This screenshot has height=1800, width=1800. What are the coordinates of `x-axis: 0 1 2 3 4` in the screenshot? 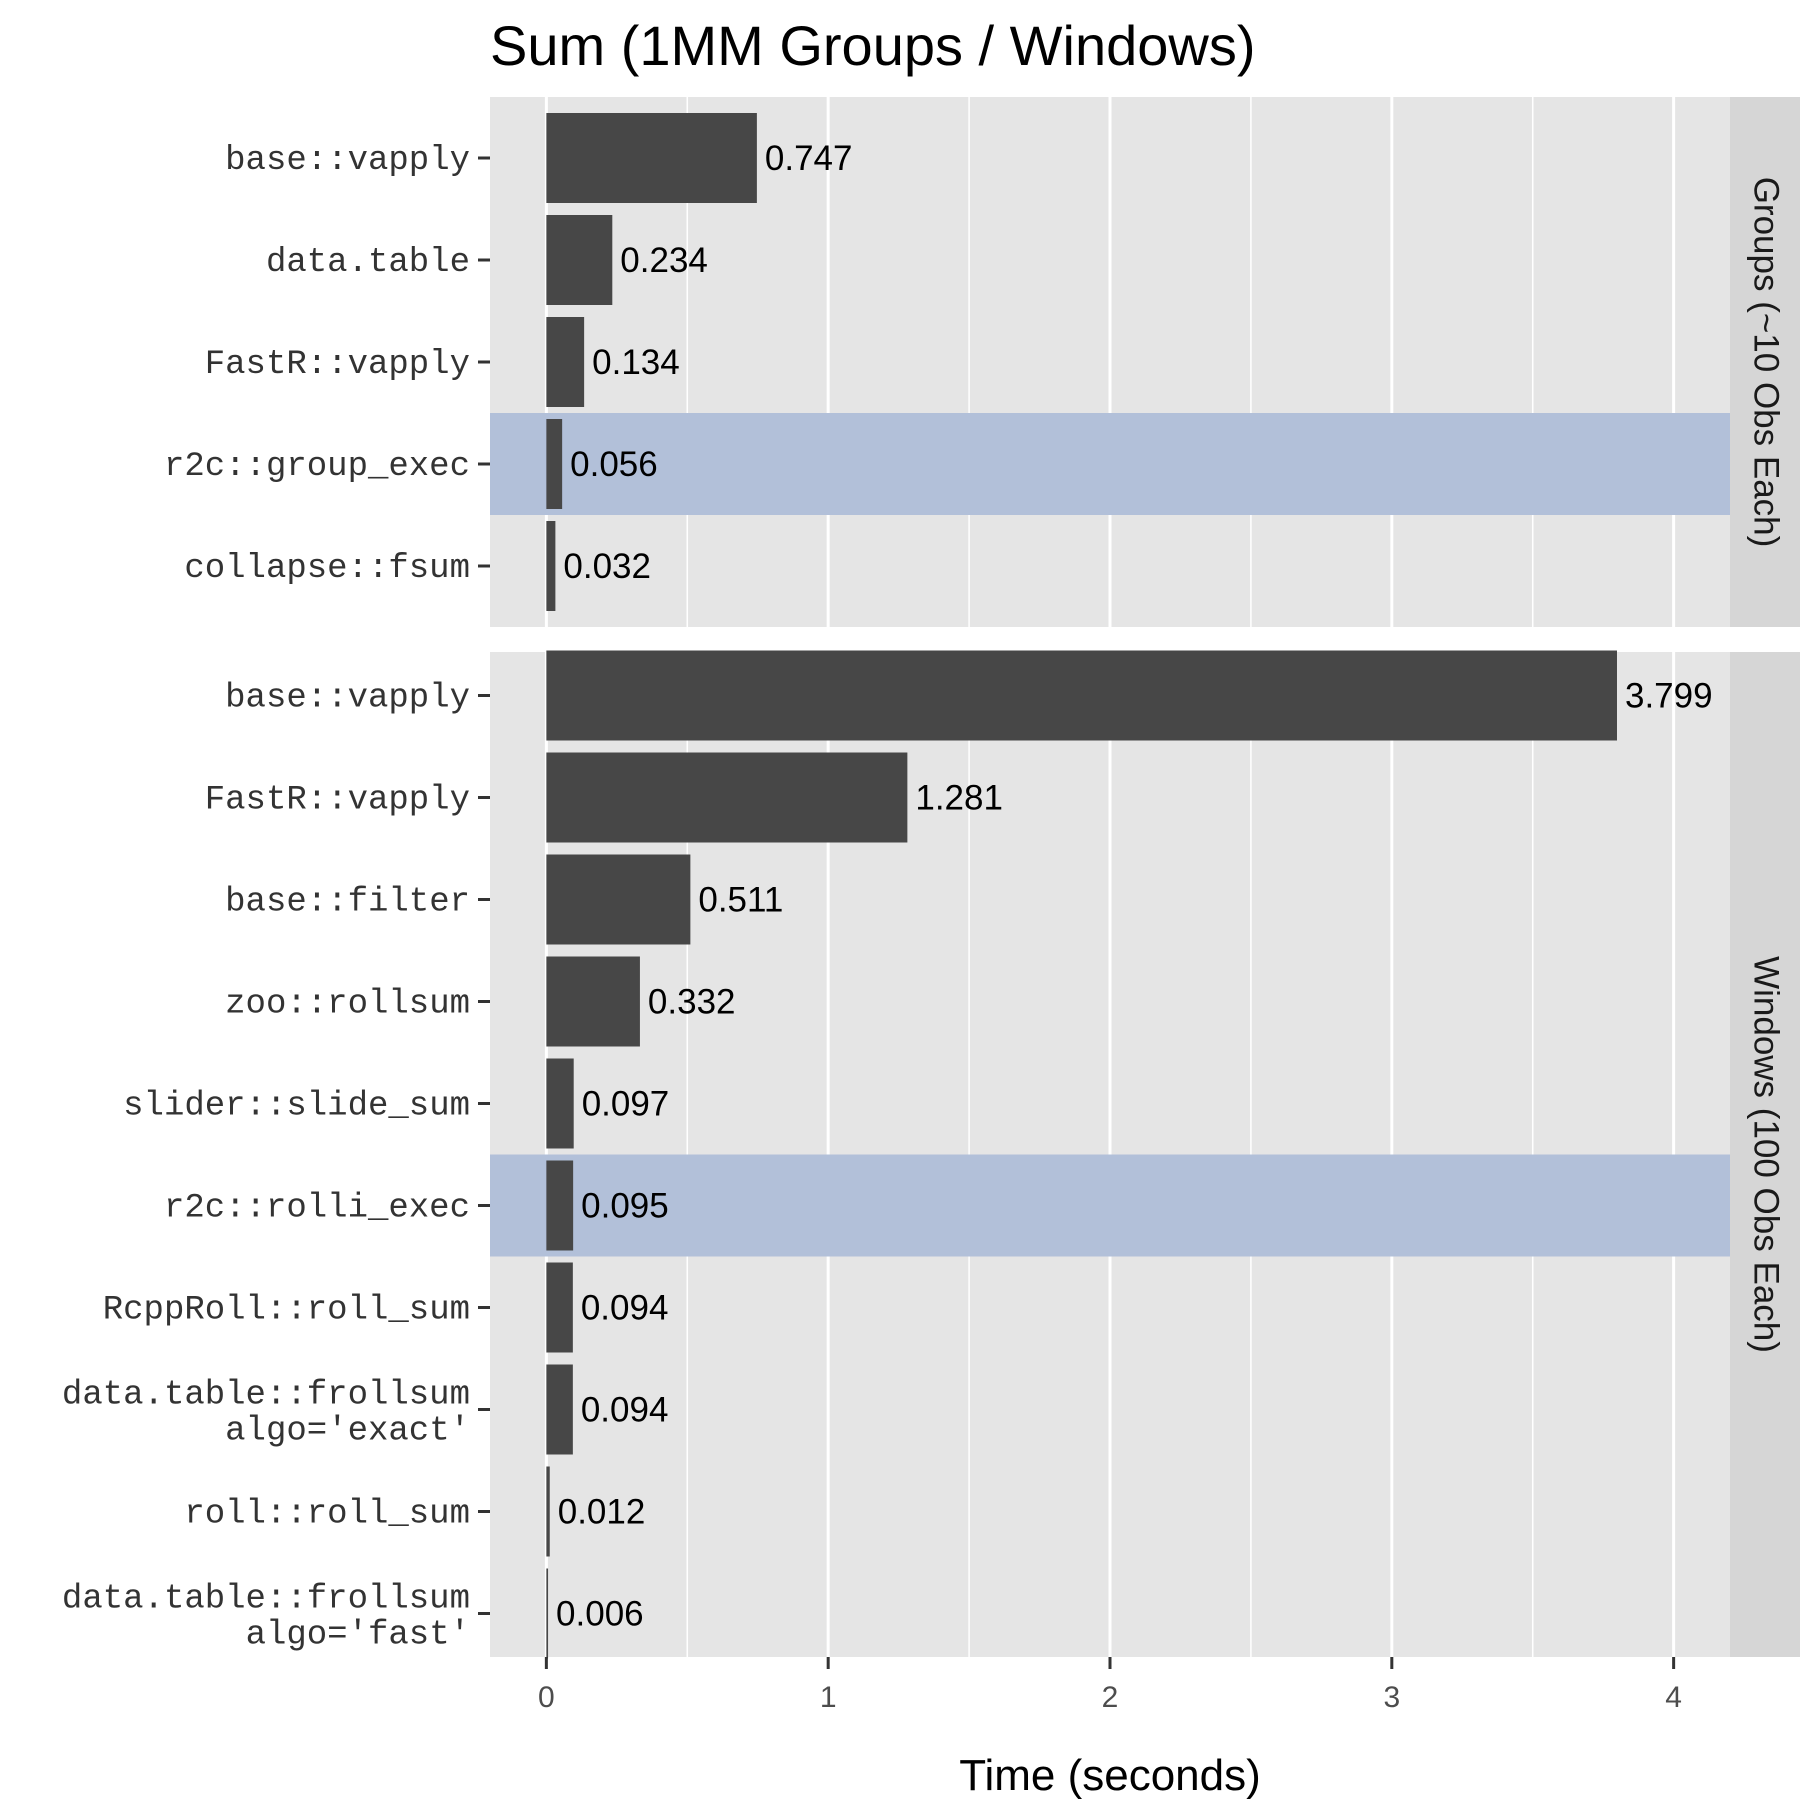 It's located at (1110, 1685).